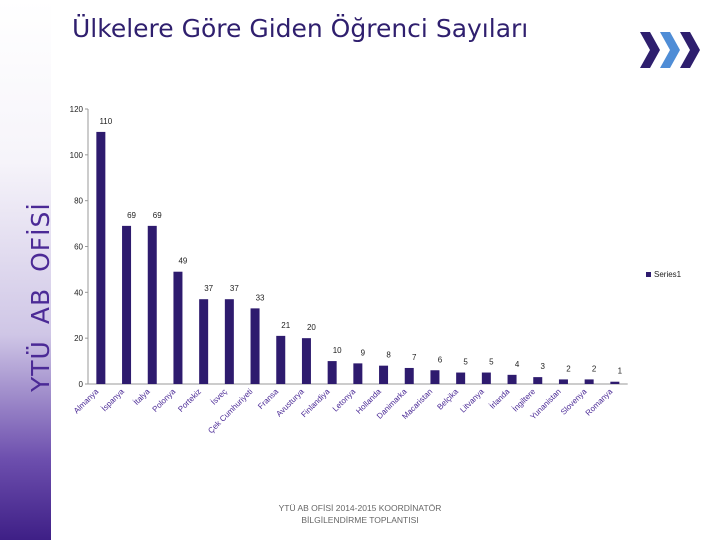 The width and height of the screenshot is (720, 540). What do you see at coordinates (230, 411) in the screenshot?
I see `x-tick-label: Çek Cumhuriyeti` at bounding box center [230, 411].